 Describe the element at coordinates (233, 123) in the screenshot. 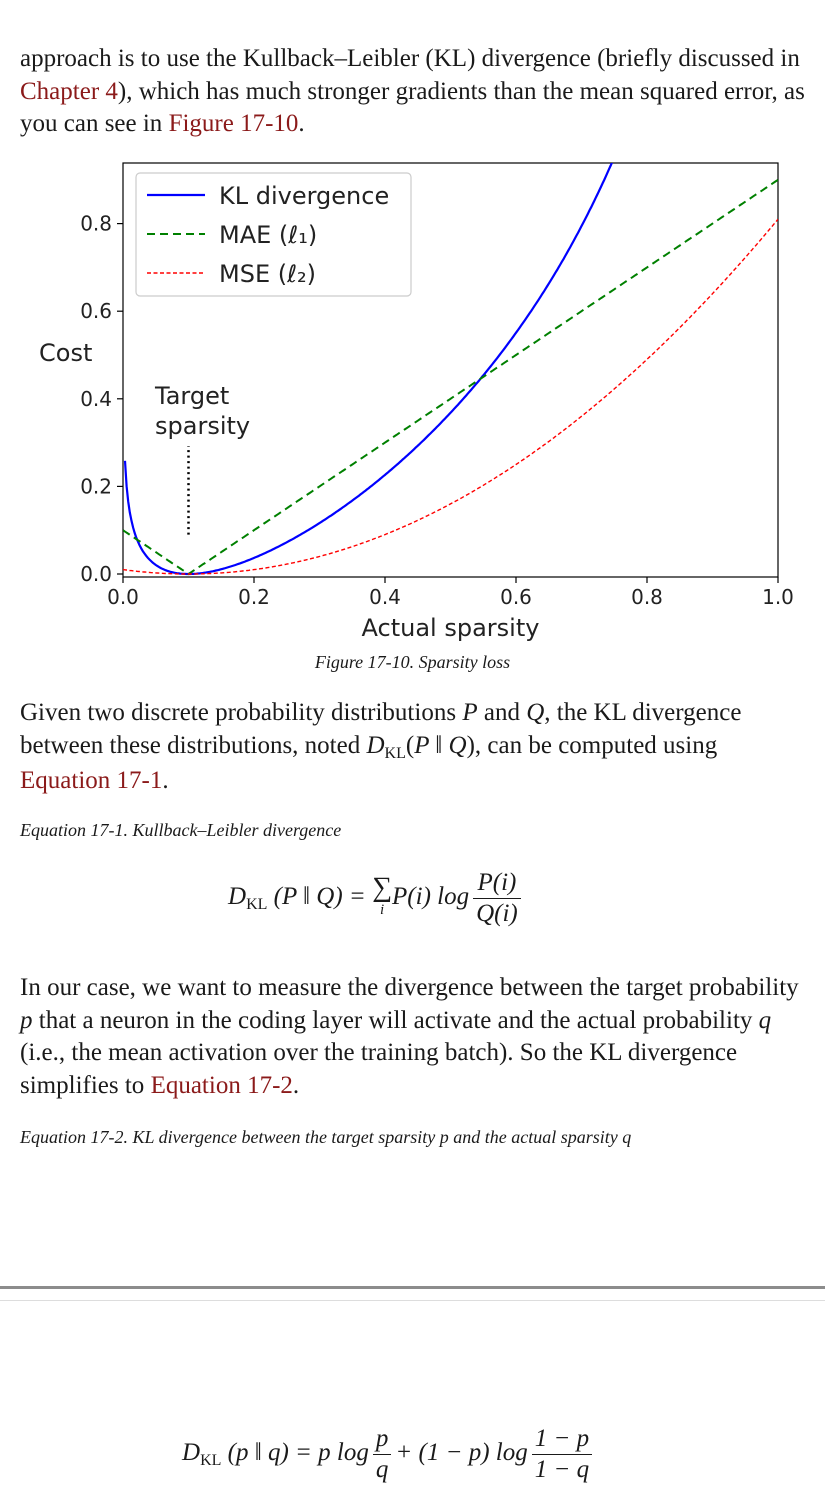

I see `figure-17-10-link: Figure 17-10` at that location.